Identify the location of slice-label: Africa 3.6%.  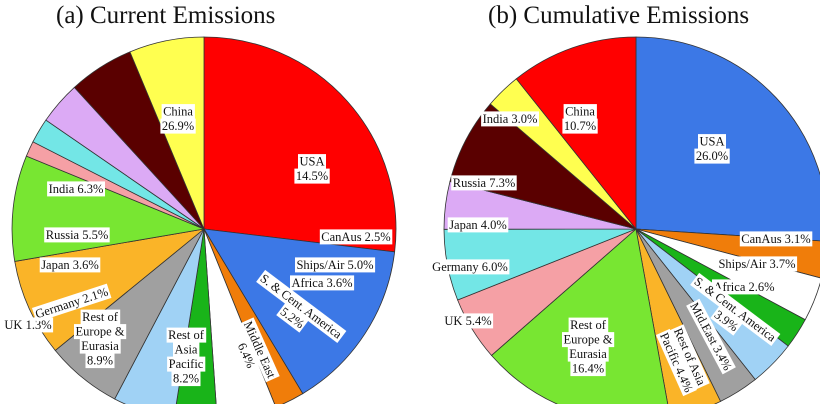
(322, 283).